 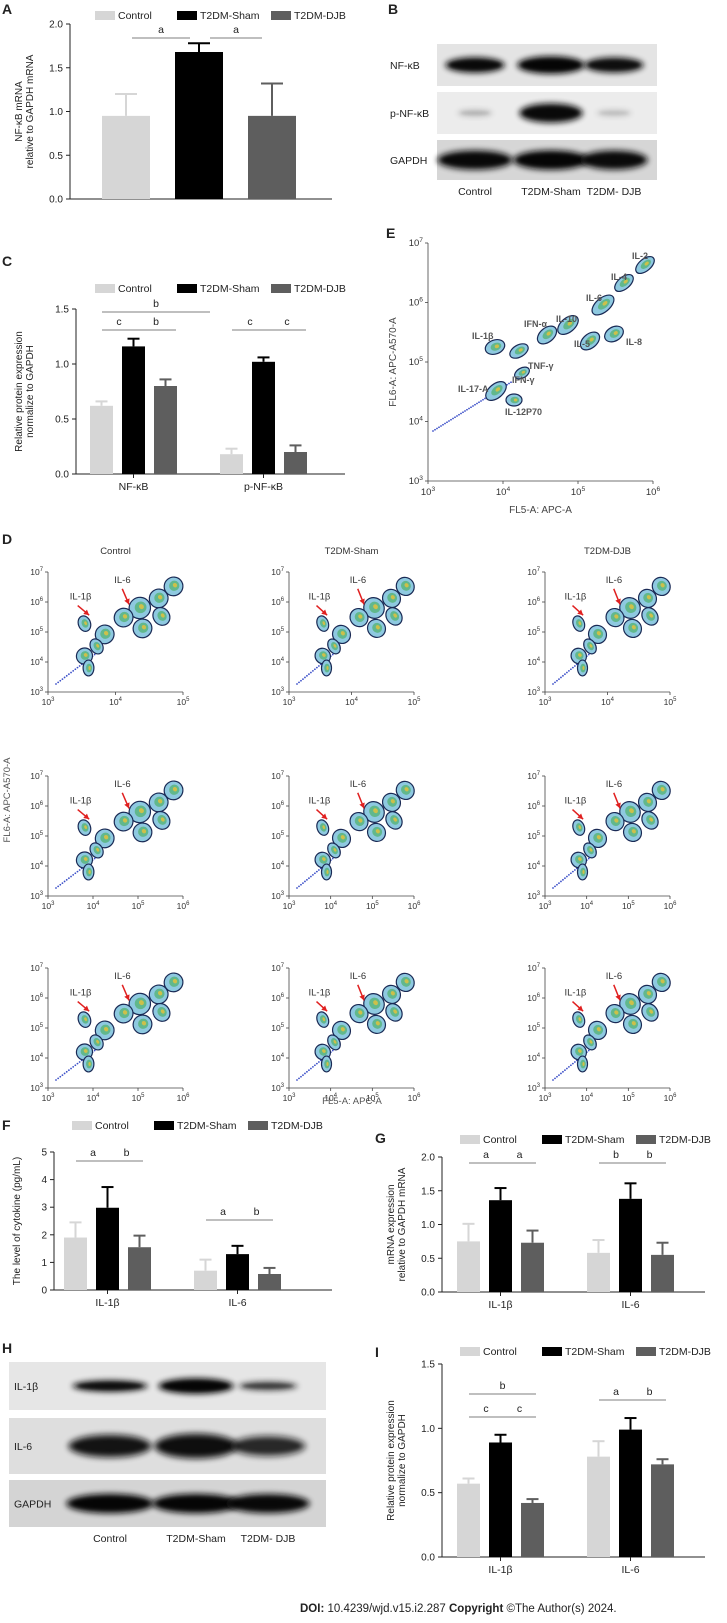 I want to click on legend-label: T2DM-Sham, so click(x=595, y=1140).